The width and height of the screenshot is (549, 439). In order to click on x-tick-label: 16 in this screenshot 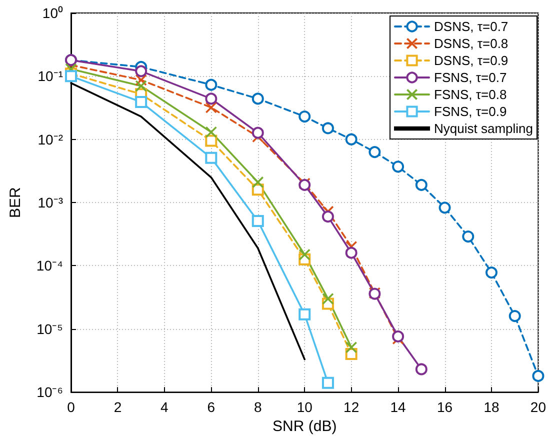, I will do `click(444, 407)`.